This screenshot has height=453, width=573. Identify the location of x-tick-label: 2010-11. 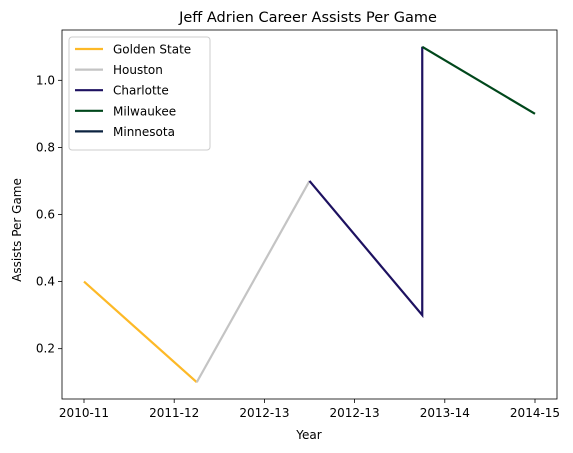
(84, 413).